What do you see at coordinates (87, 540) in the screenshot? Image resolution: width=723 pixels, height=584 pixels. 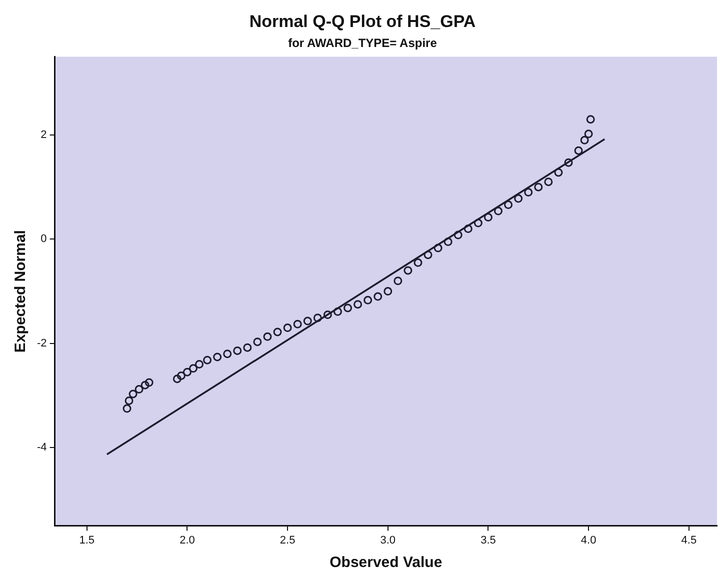 I see `x-tick-label: 1.5` at bounding box center [87, 540].